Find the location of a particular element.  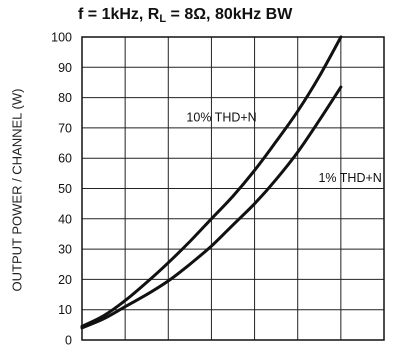

y-tick-label: 90 is located at coordinates (65, 68).